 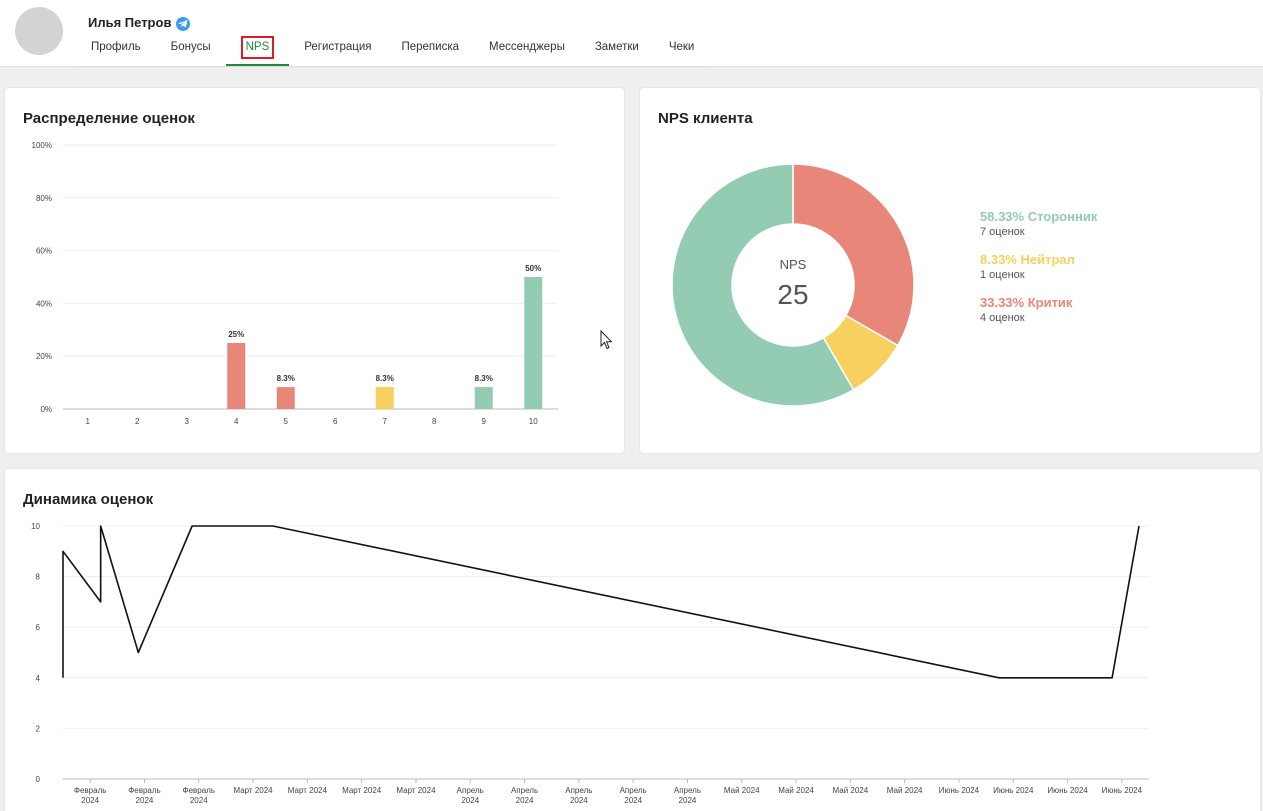 What do you see at coordinates (44, 303) in the screenshot?
I see `bar-y-tick-label: 40%` at bounding box center [44, 303].